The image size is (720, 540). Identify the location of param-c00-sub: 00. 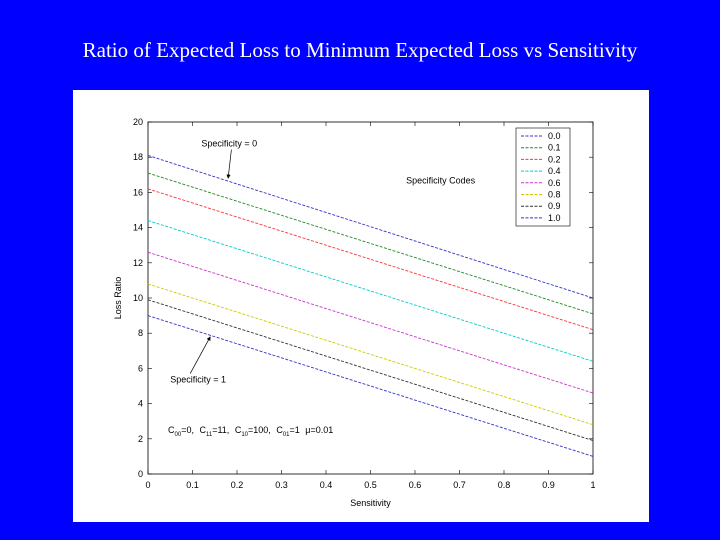
(178, 435).